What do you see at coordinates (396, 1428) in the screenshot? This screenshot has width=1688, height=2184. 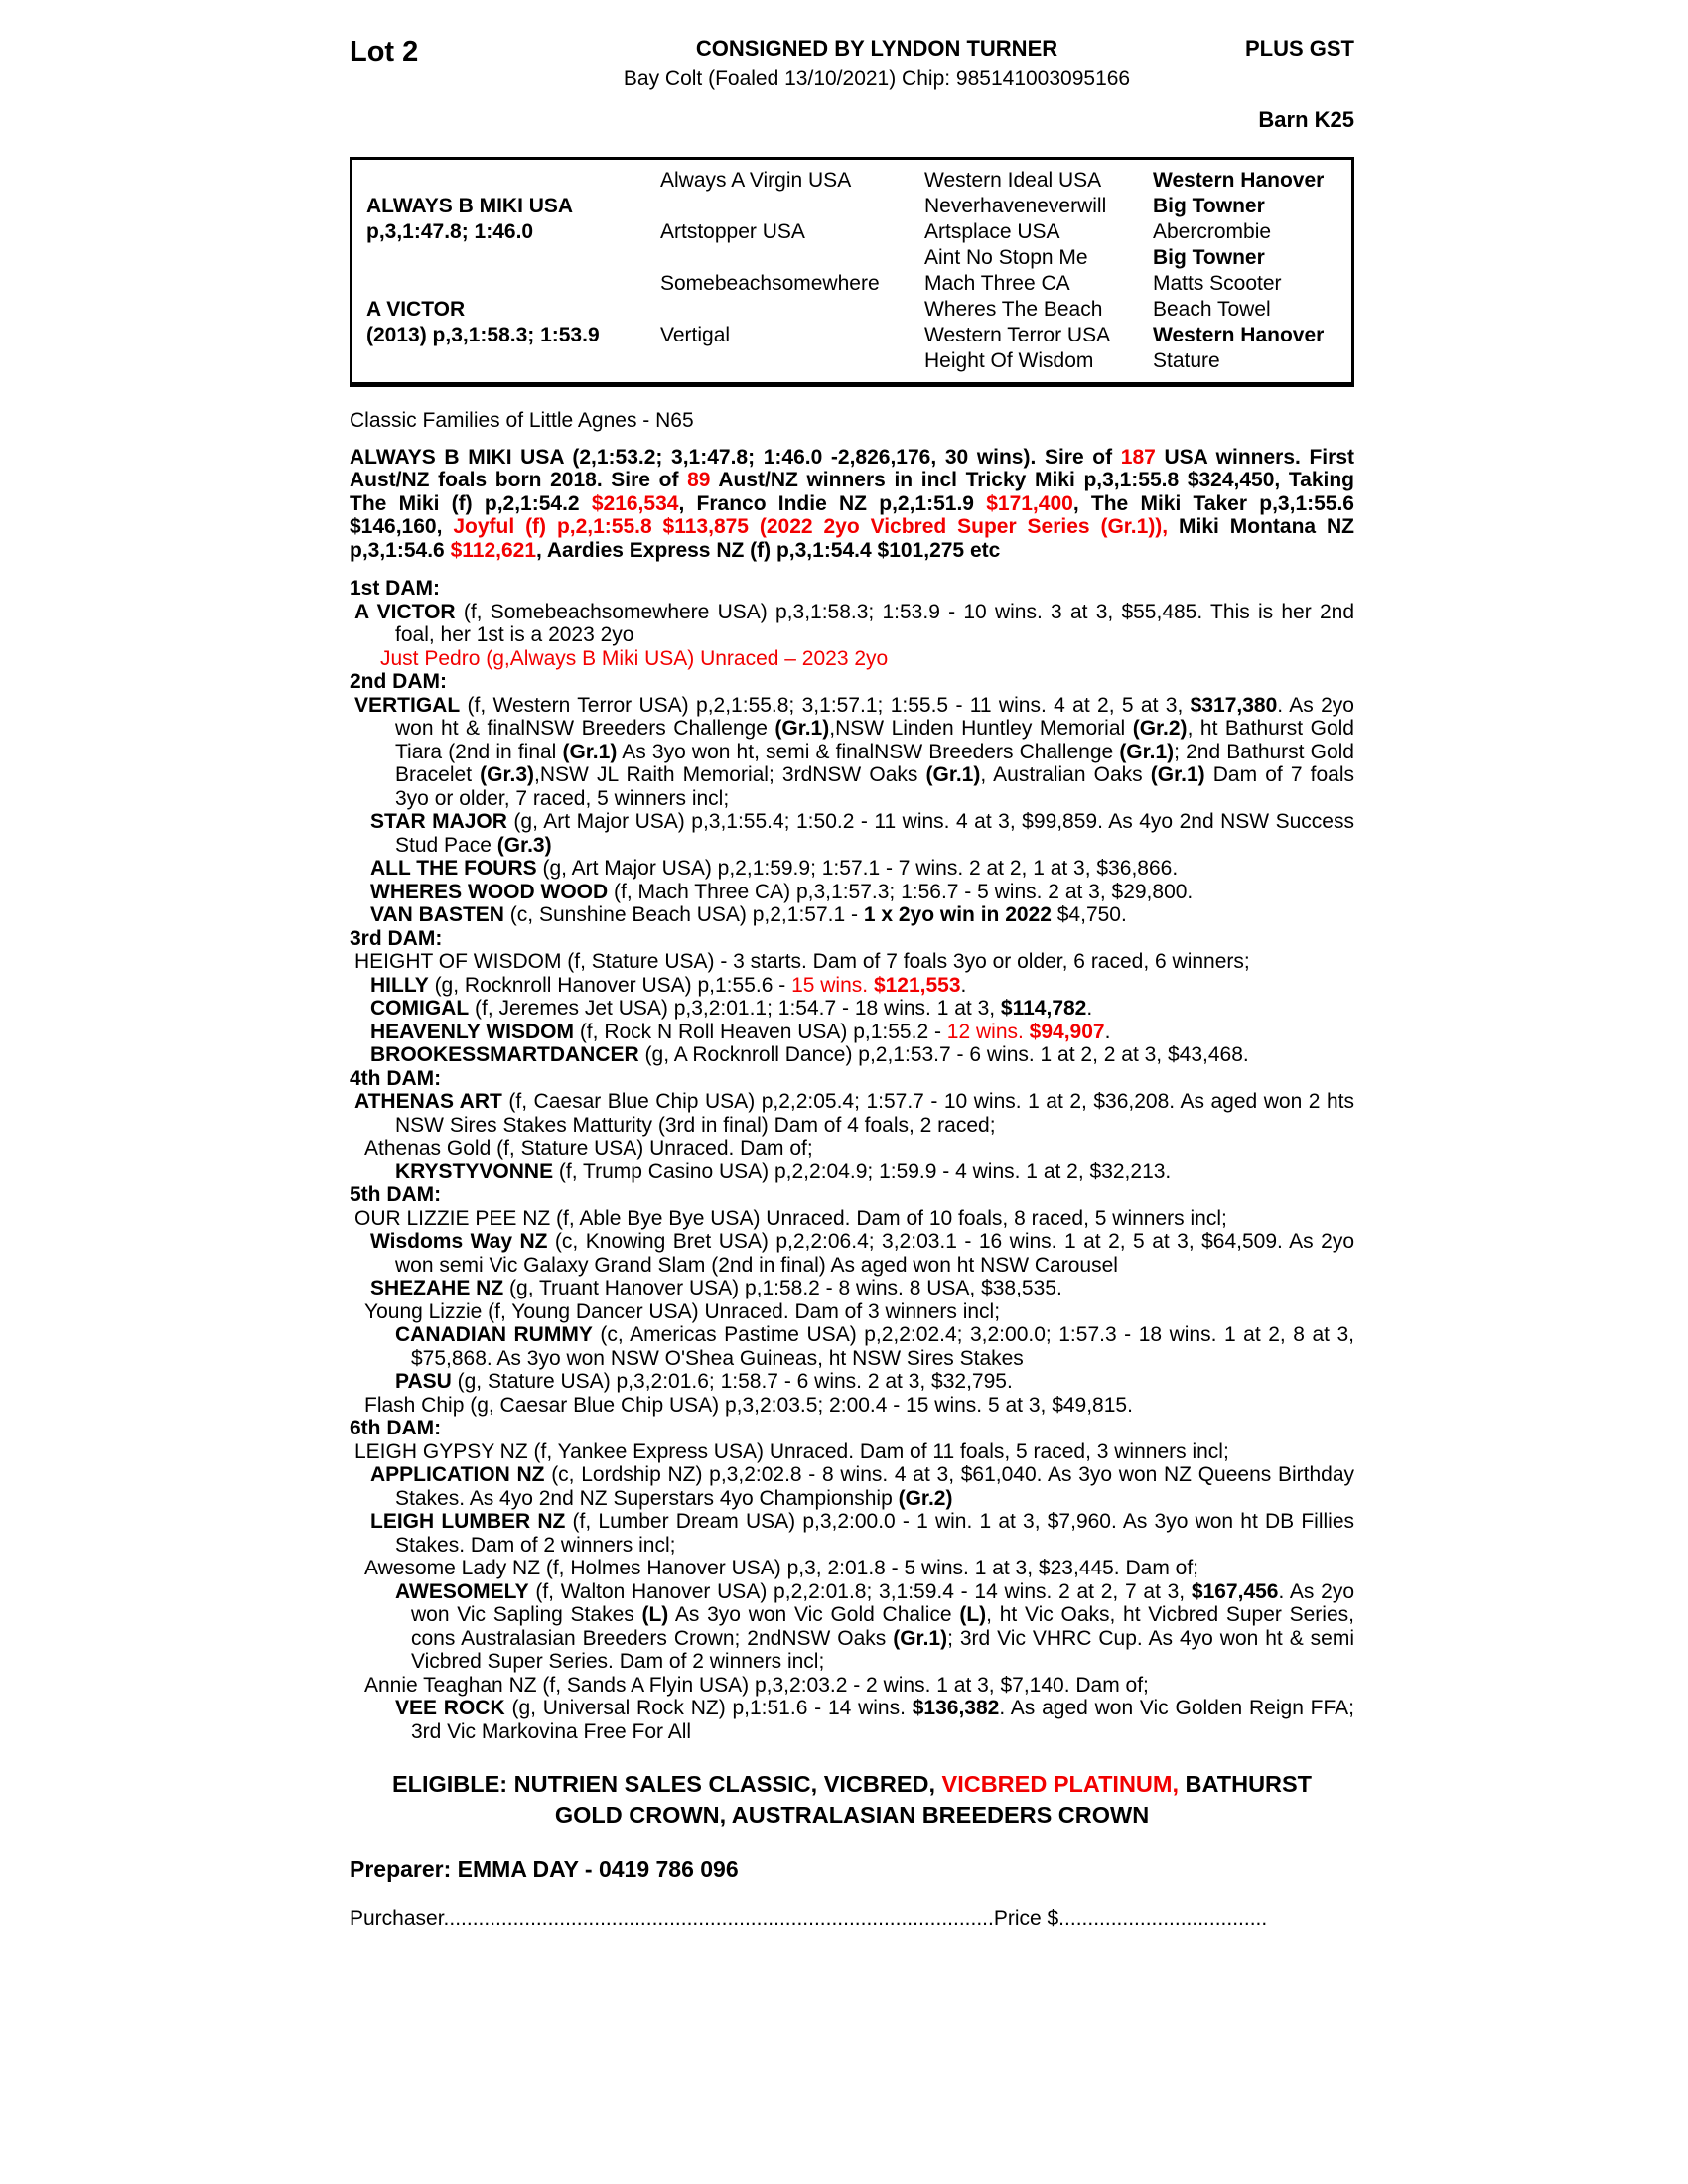 I see `text-segment: 6th DAM:` at bounding box center [396, 1428].